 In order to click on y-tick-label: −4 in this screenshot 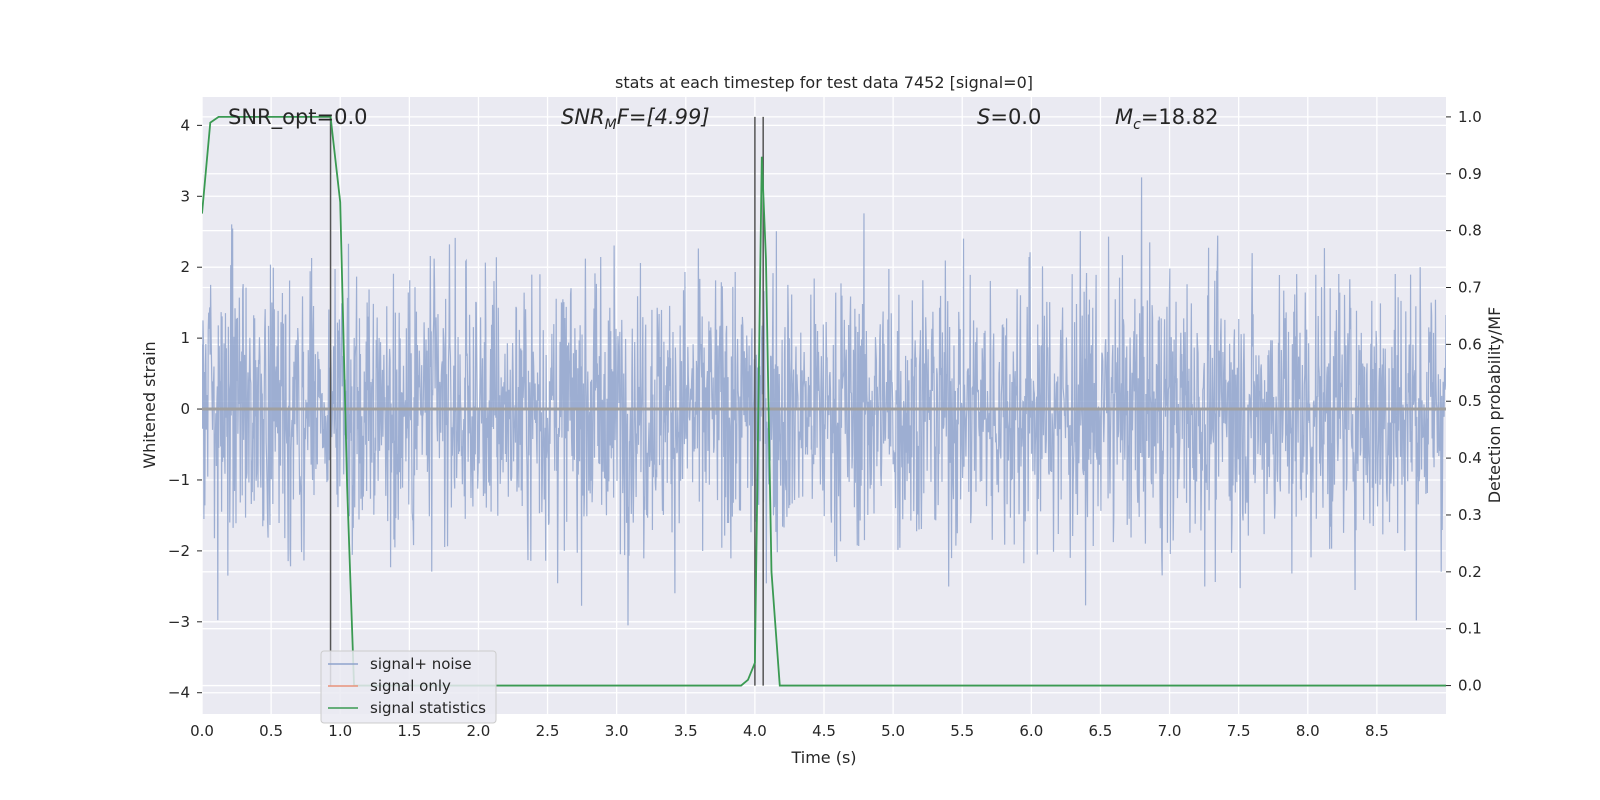, I will do `click(179, 693)`.